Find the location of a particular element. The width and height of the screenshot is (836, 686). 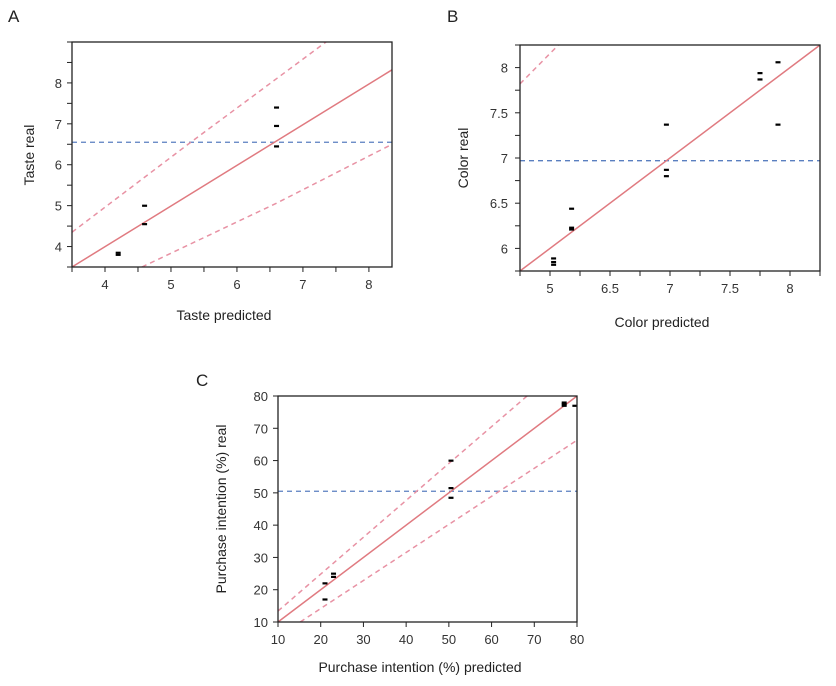

panel-label: C is located at coordinates (202, 380).